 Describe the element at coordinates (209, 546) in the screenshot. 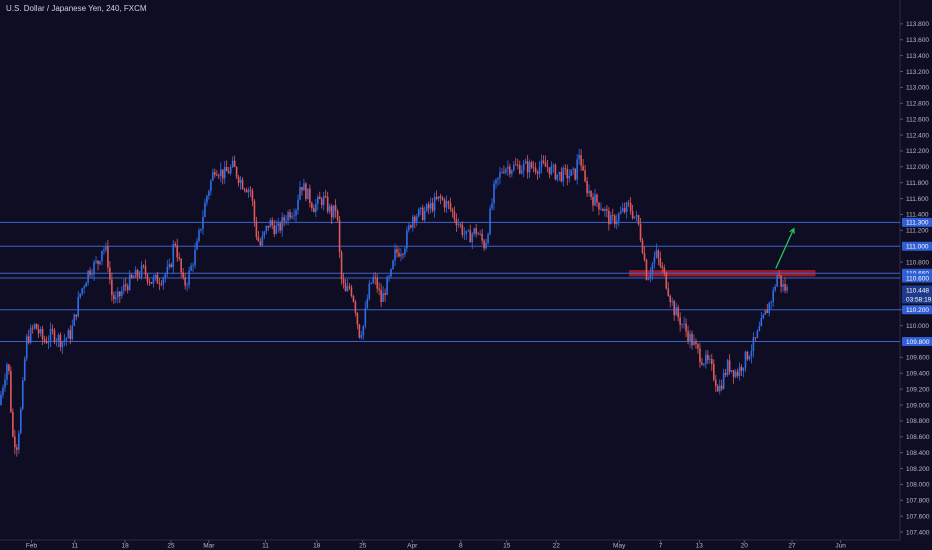

I see `x-tick-label: Mar` at that location.